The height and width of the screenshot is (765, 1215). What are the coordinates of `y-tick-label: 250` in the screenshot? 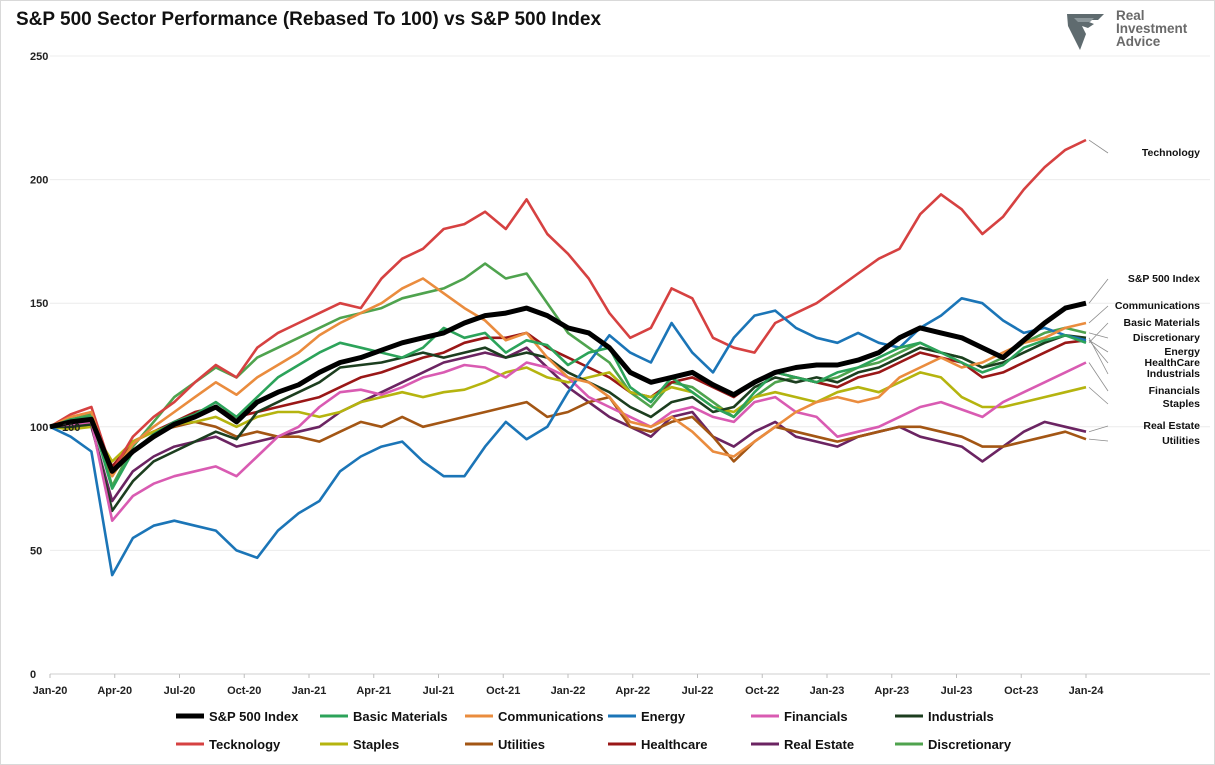 It's located at (39, 57).